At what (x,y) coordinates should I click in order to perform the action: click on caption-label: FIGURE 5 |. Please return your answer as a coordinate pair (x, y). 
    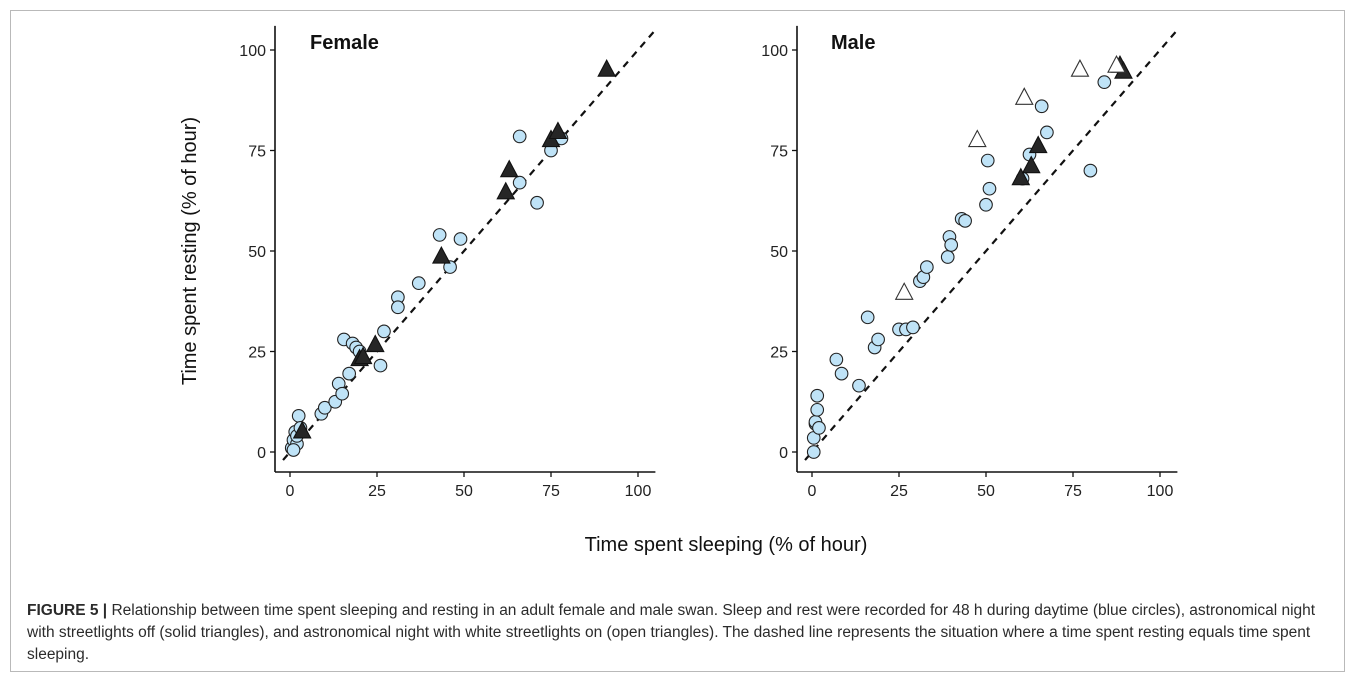
    Looking at the image, I should click on (67, 610).